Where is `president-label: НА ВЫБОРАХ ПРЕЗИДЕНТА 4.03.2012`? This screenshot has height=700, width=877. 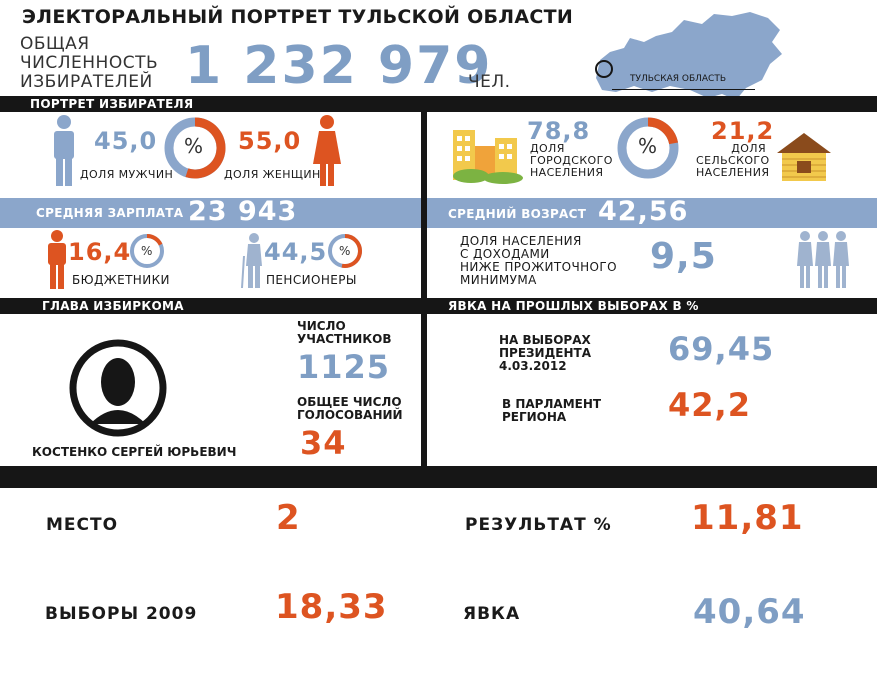
president-label: НА ВЫБОРАХ ПРЕЗИДЕНТА 4.03.2012 is located at coordinates (545, 353).